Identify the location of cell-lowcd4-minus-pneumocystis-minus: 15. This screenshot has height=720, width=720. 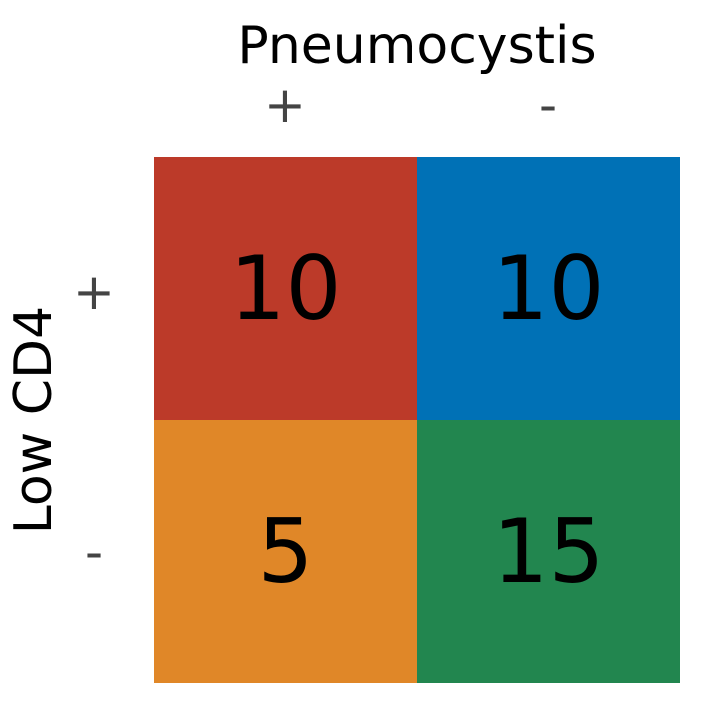
(548, 551).